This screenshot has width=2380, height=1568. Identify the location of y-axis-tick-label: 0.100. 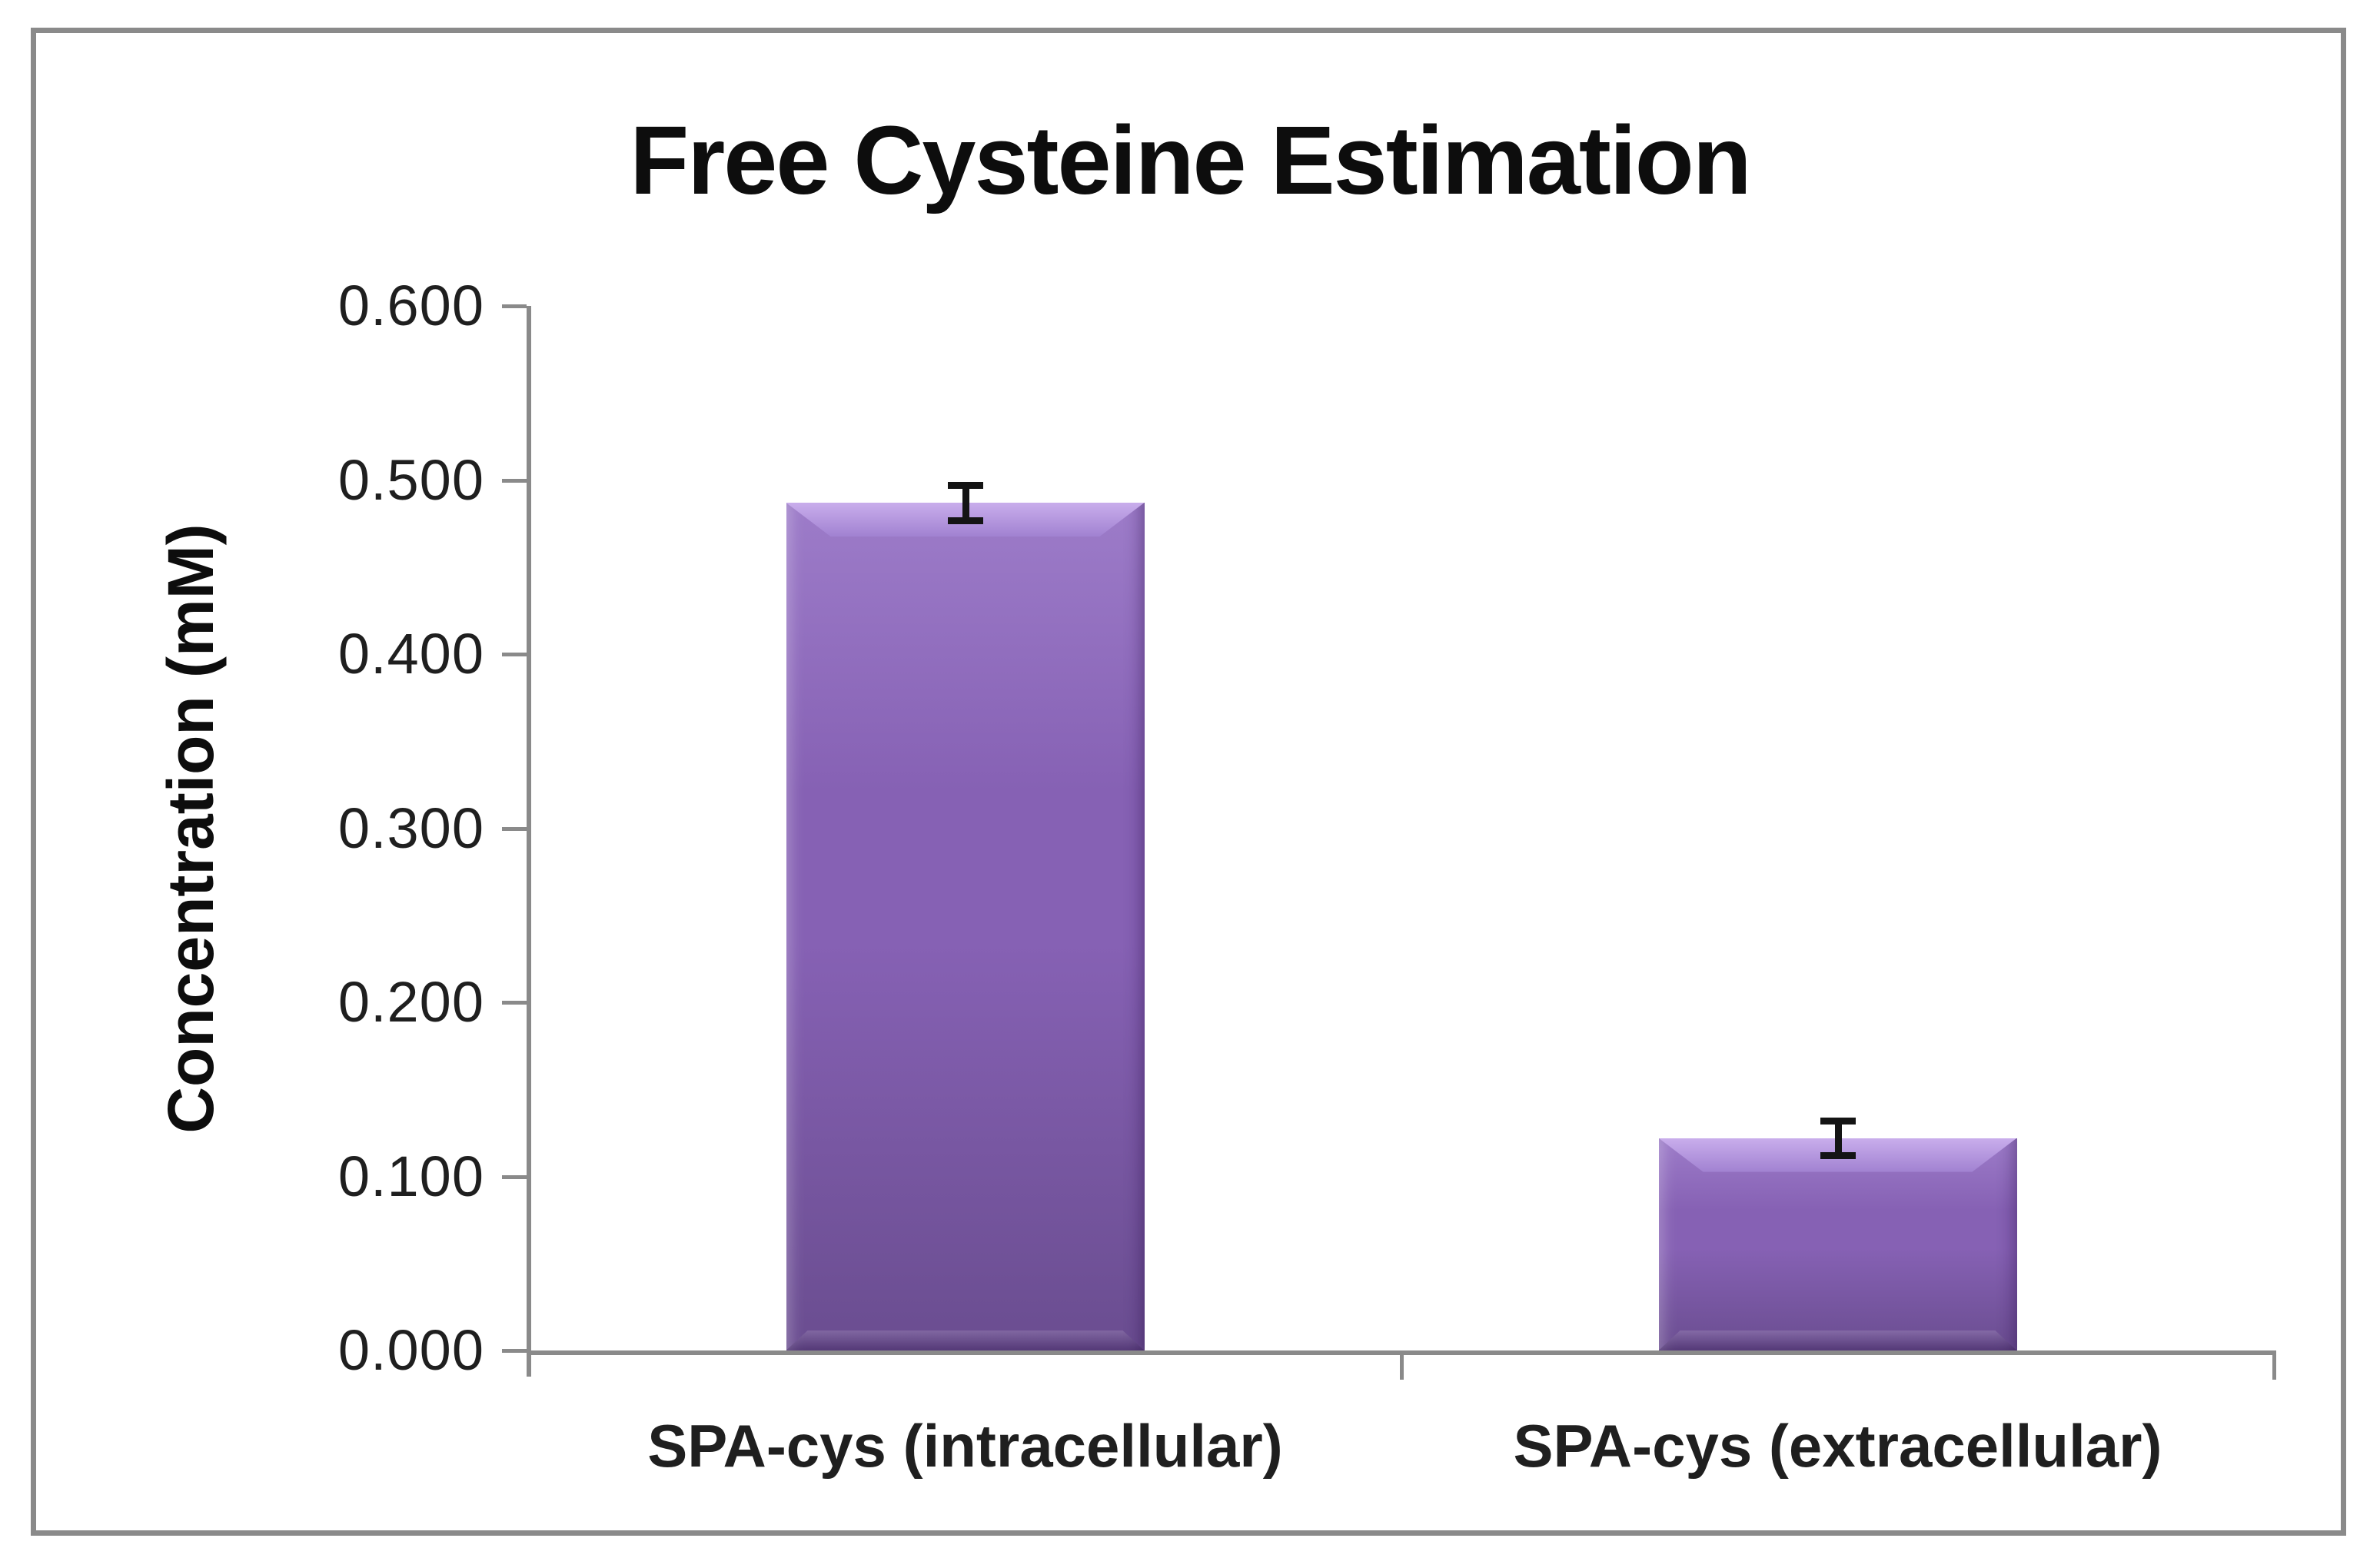
(410, 1176).